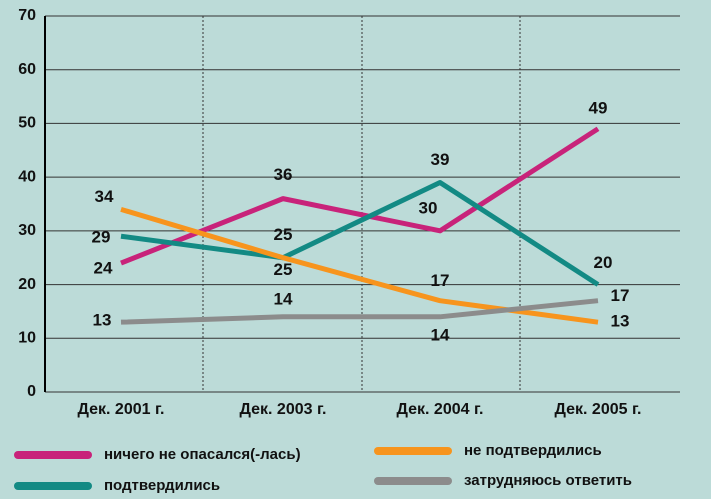  What do you see at coordinates (283, 174) in the screenshot?
I see `data-label: 36` at bounding box center [283, 174].